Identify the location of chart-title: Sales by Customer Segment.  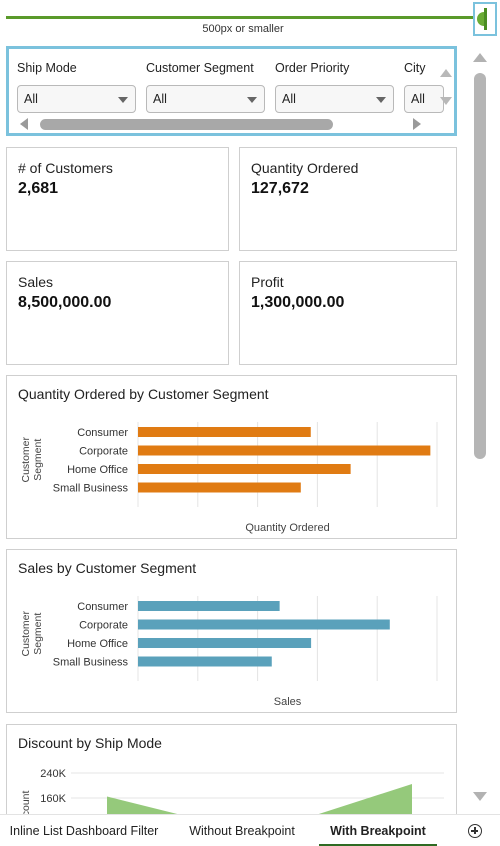
(107, 568).